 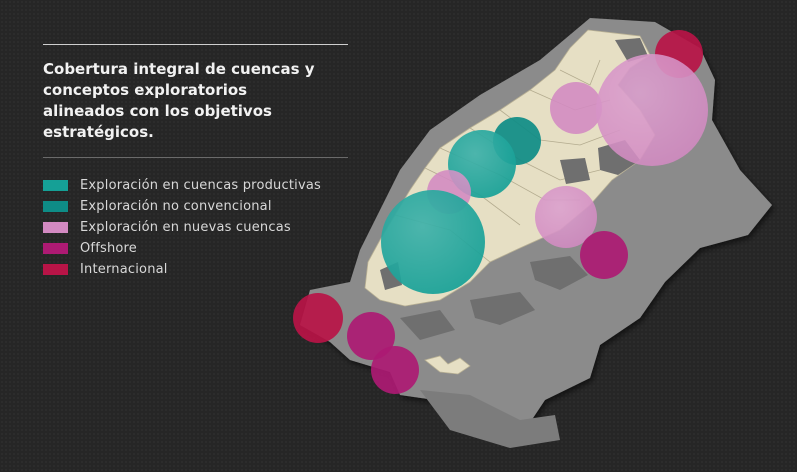 What do you see at coordinates (176, 206) in the screenshot?
I see `legend-label: Exploración no convencional` at bounding box center [176, 206].